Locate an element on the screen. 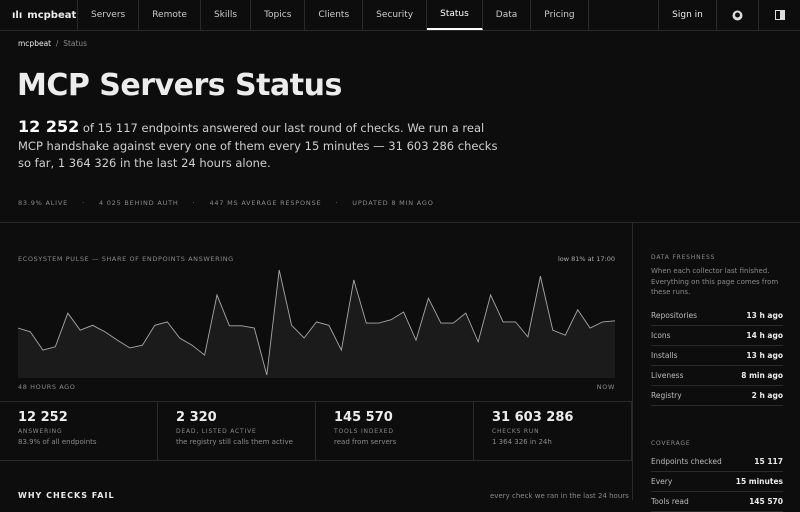 The width and height of the screenshot is (800, 512). github-icon is located at coordinates (737, 15).